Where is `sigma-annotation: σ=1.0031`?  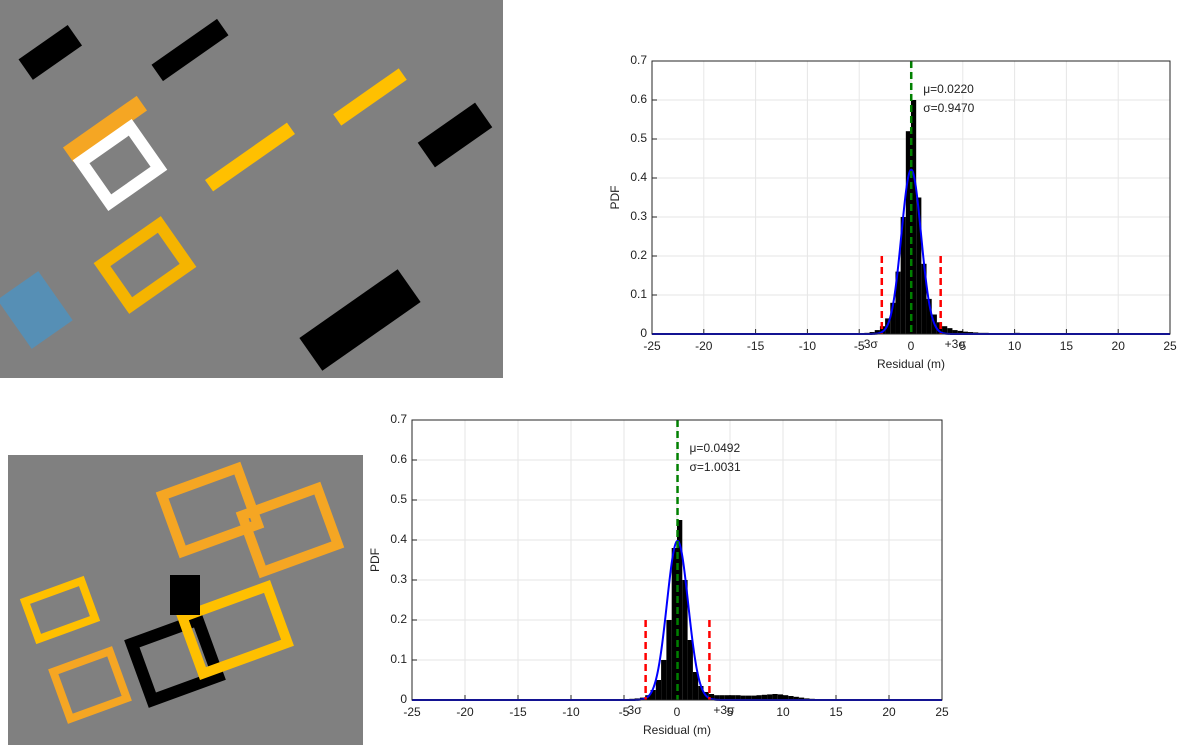
sigma-annotation: σ=1.0031 is located at coordinates (715, 467).